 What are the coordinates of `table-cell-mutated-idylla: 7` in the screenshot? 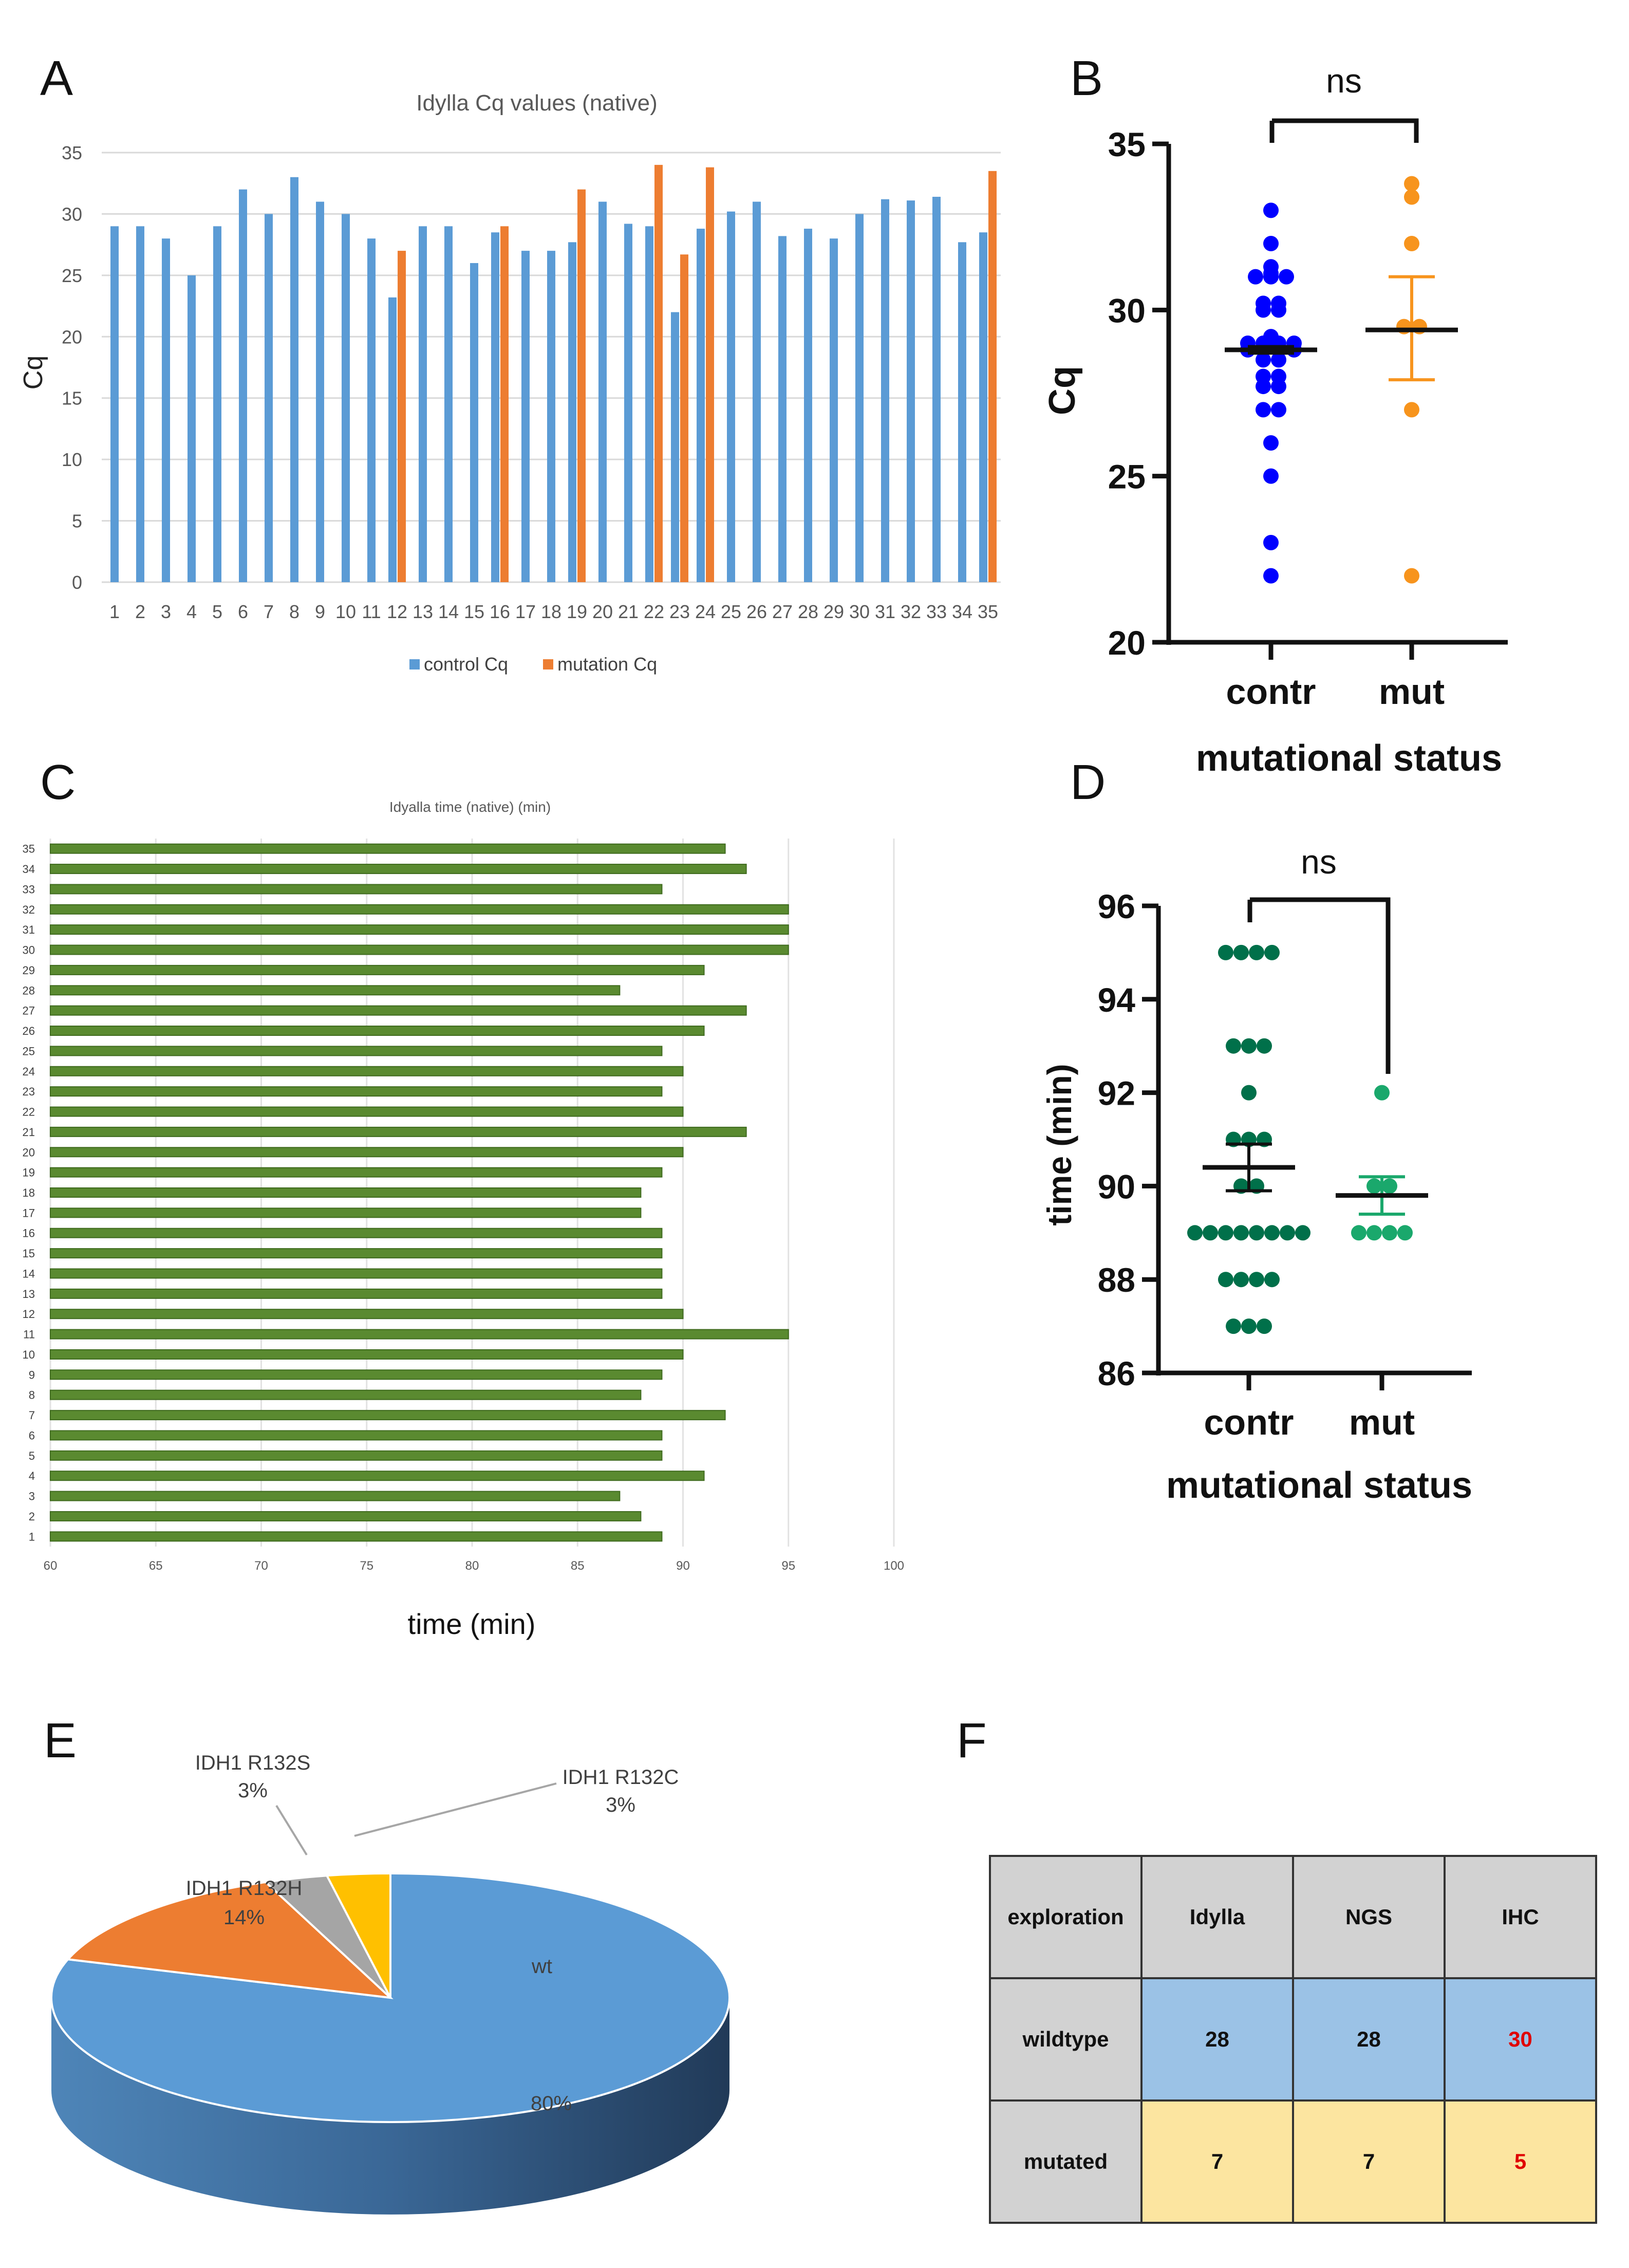 It's located at (1217, 2161).